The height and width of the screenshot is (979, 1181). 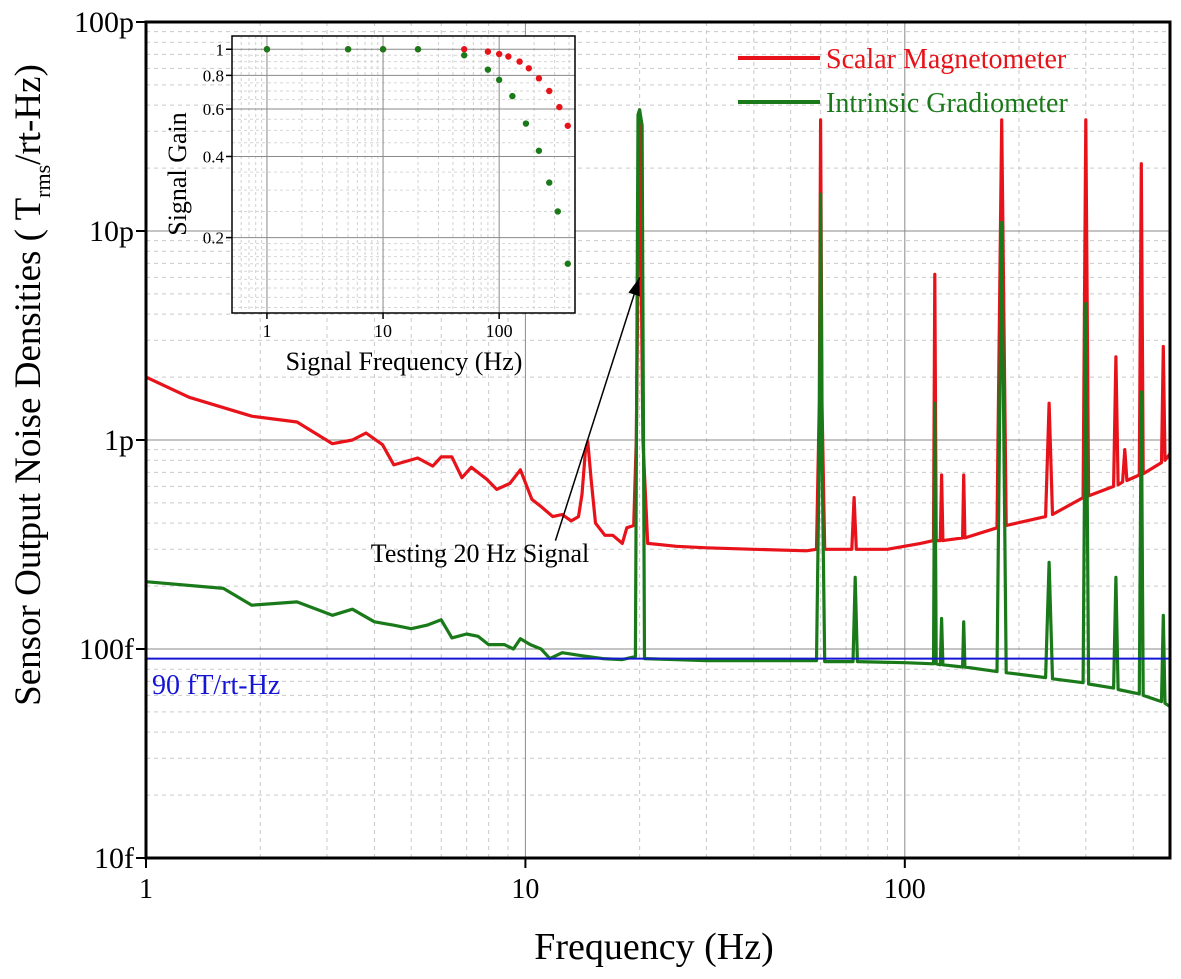 I want to click on y-tick-label: 10p, so click(x=111, y=231).